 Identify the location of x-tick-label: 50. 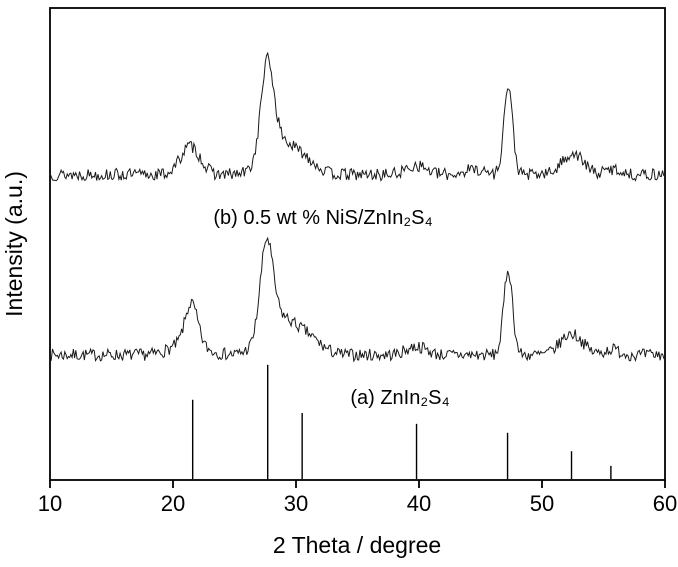
(542, 503).